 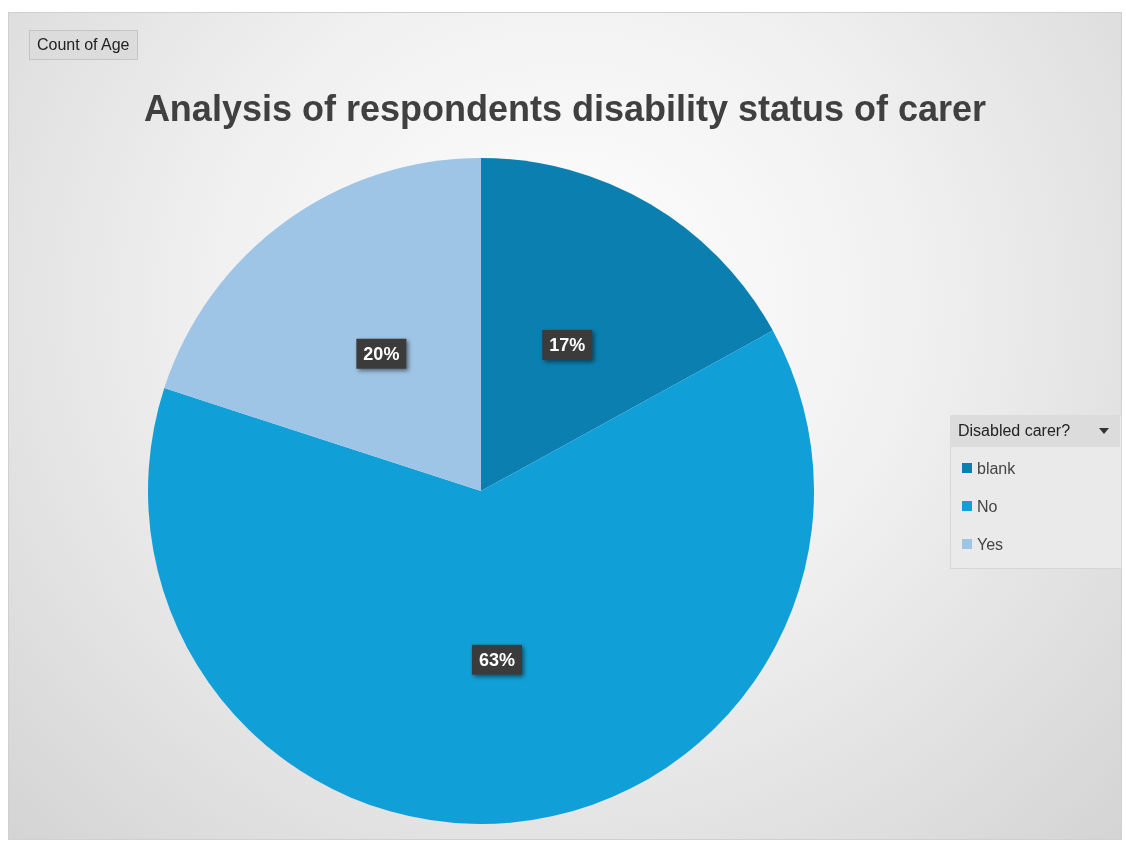 What do you see at coordinates (1035, 431) in the screenshot?
I see `legend-title: Disabled carer?` at bounding box center [1035, 431].